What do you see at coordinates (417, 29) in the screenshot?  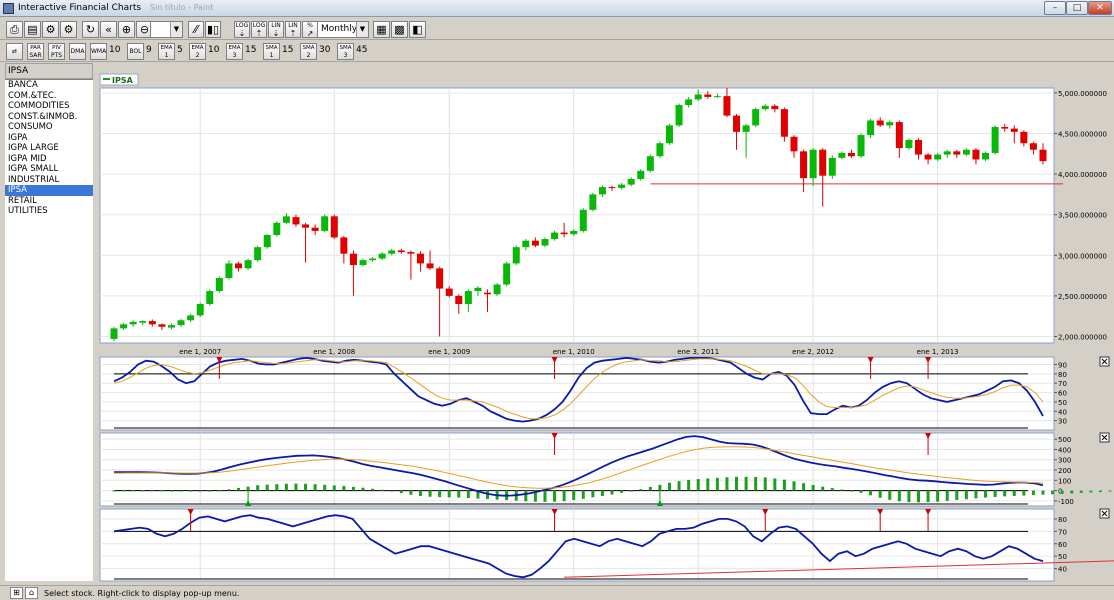 I see `color-icon: ◧` at bounding box center [417, 29].